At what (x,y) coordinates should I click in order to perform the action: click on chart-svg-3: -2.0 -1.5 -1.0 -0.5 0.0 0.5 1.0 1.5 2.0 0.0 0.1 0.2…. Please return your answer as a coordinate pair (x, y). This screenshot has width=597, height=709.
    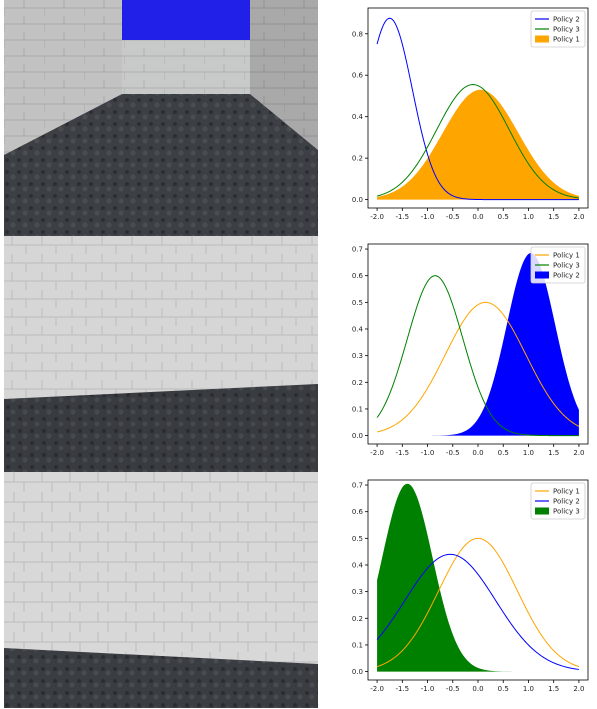
    Looking at the image, I should click on (470, 586).